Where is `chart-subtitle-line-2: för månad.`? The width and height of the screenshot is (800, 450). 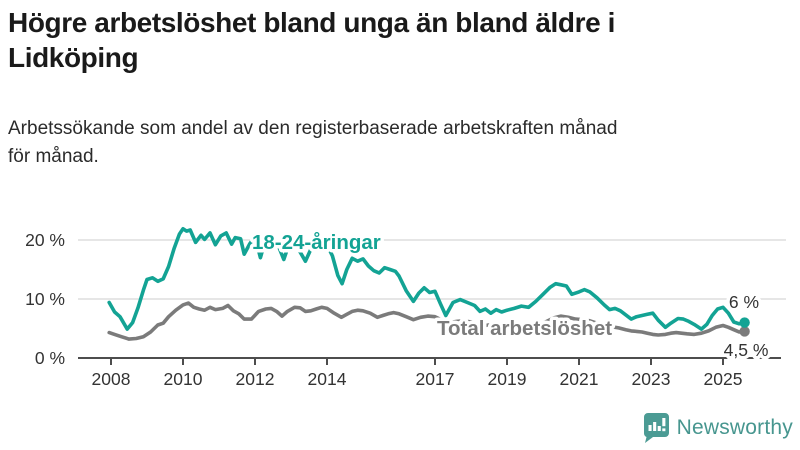
chart-subtitle-line-2: för månad. is located at coordinates (53, 156).